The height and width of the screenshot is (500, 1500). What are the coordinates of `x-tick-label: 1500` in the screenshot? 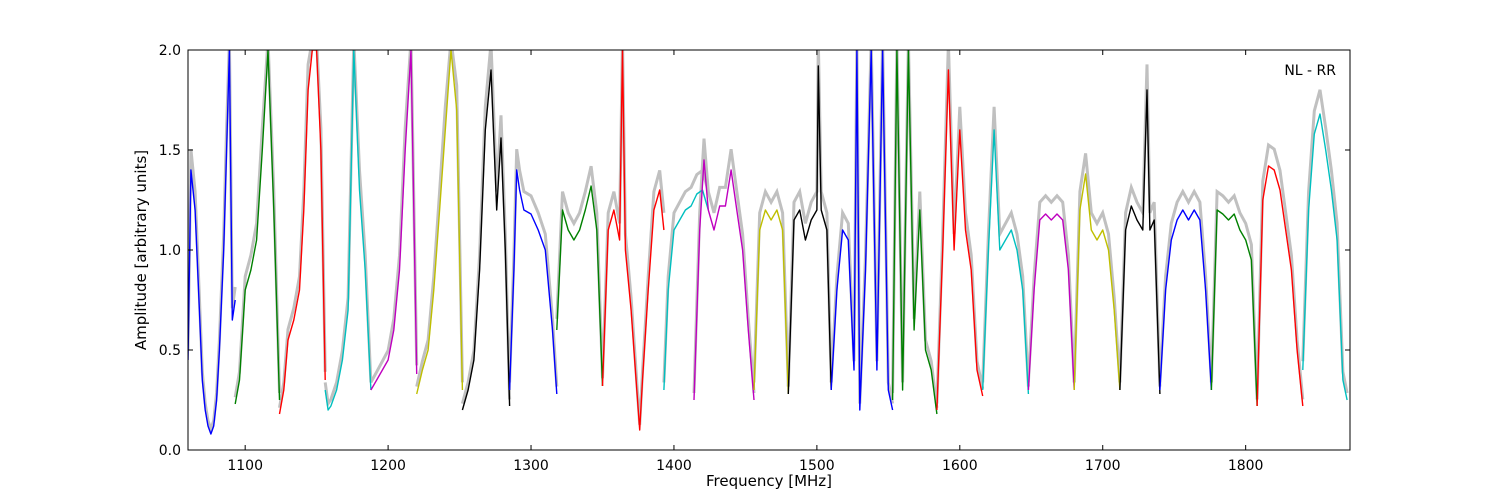 It's located at (817, 466).